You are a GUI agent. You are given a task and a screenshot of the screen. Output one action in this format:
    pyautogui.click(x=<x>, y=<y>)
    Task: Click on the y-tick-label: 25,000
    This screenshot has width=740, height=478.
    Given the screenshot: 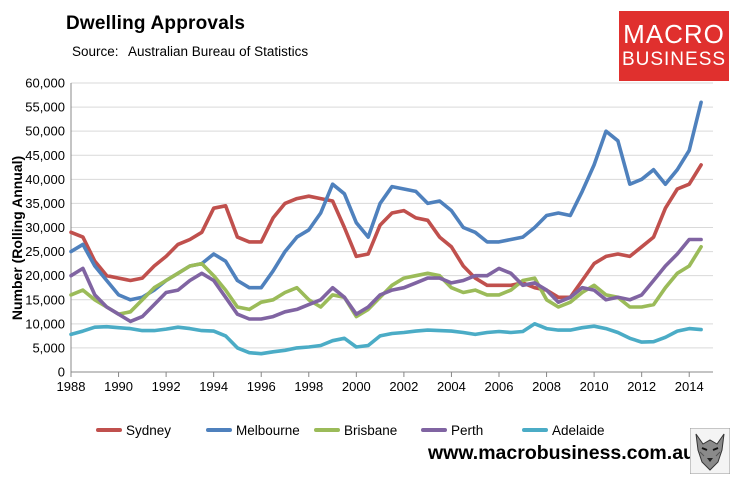 What is the action you would take?
    pyautogui.click(x=45, y=251)
    